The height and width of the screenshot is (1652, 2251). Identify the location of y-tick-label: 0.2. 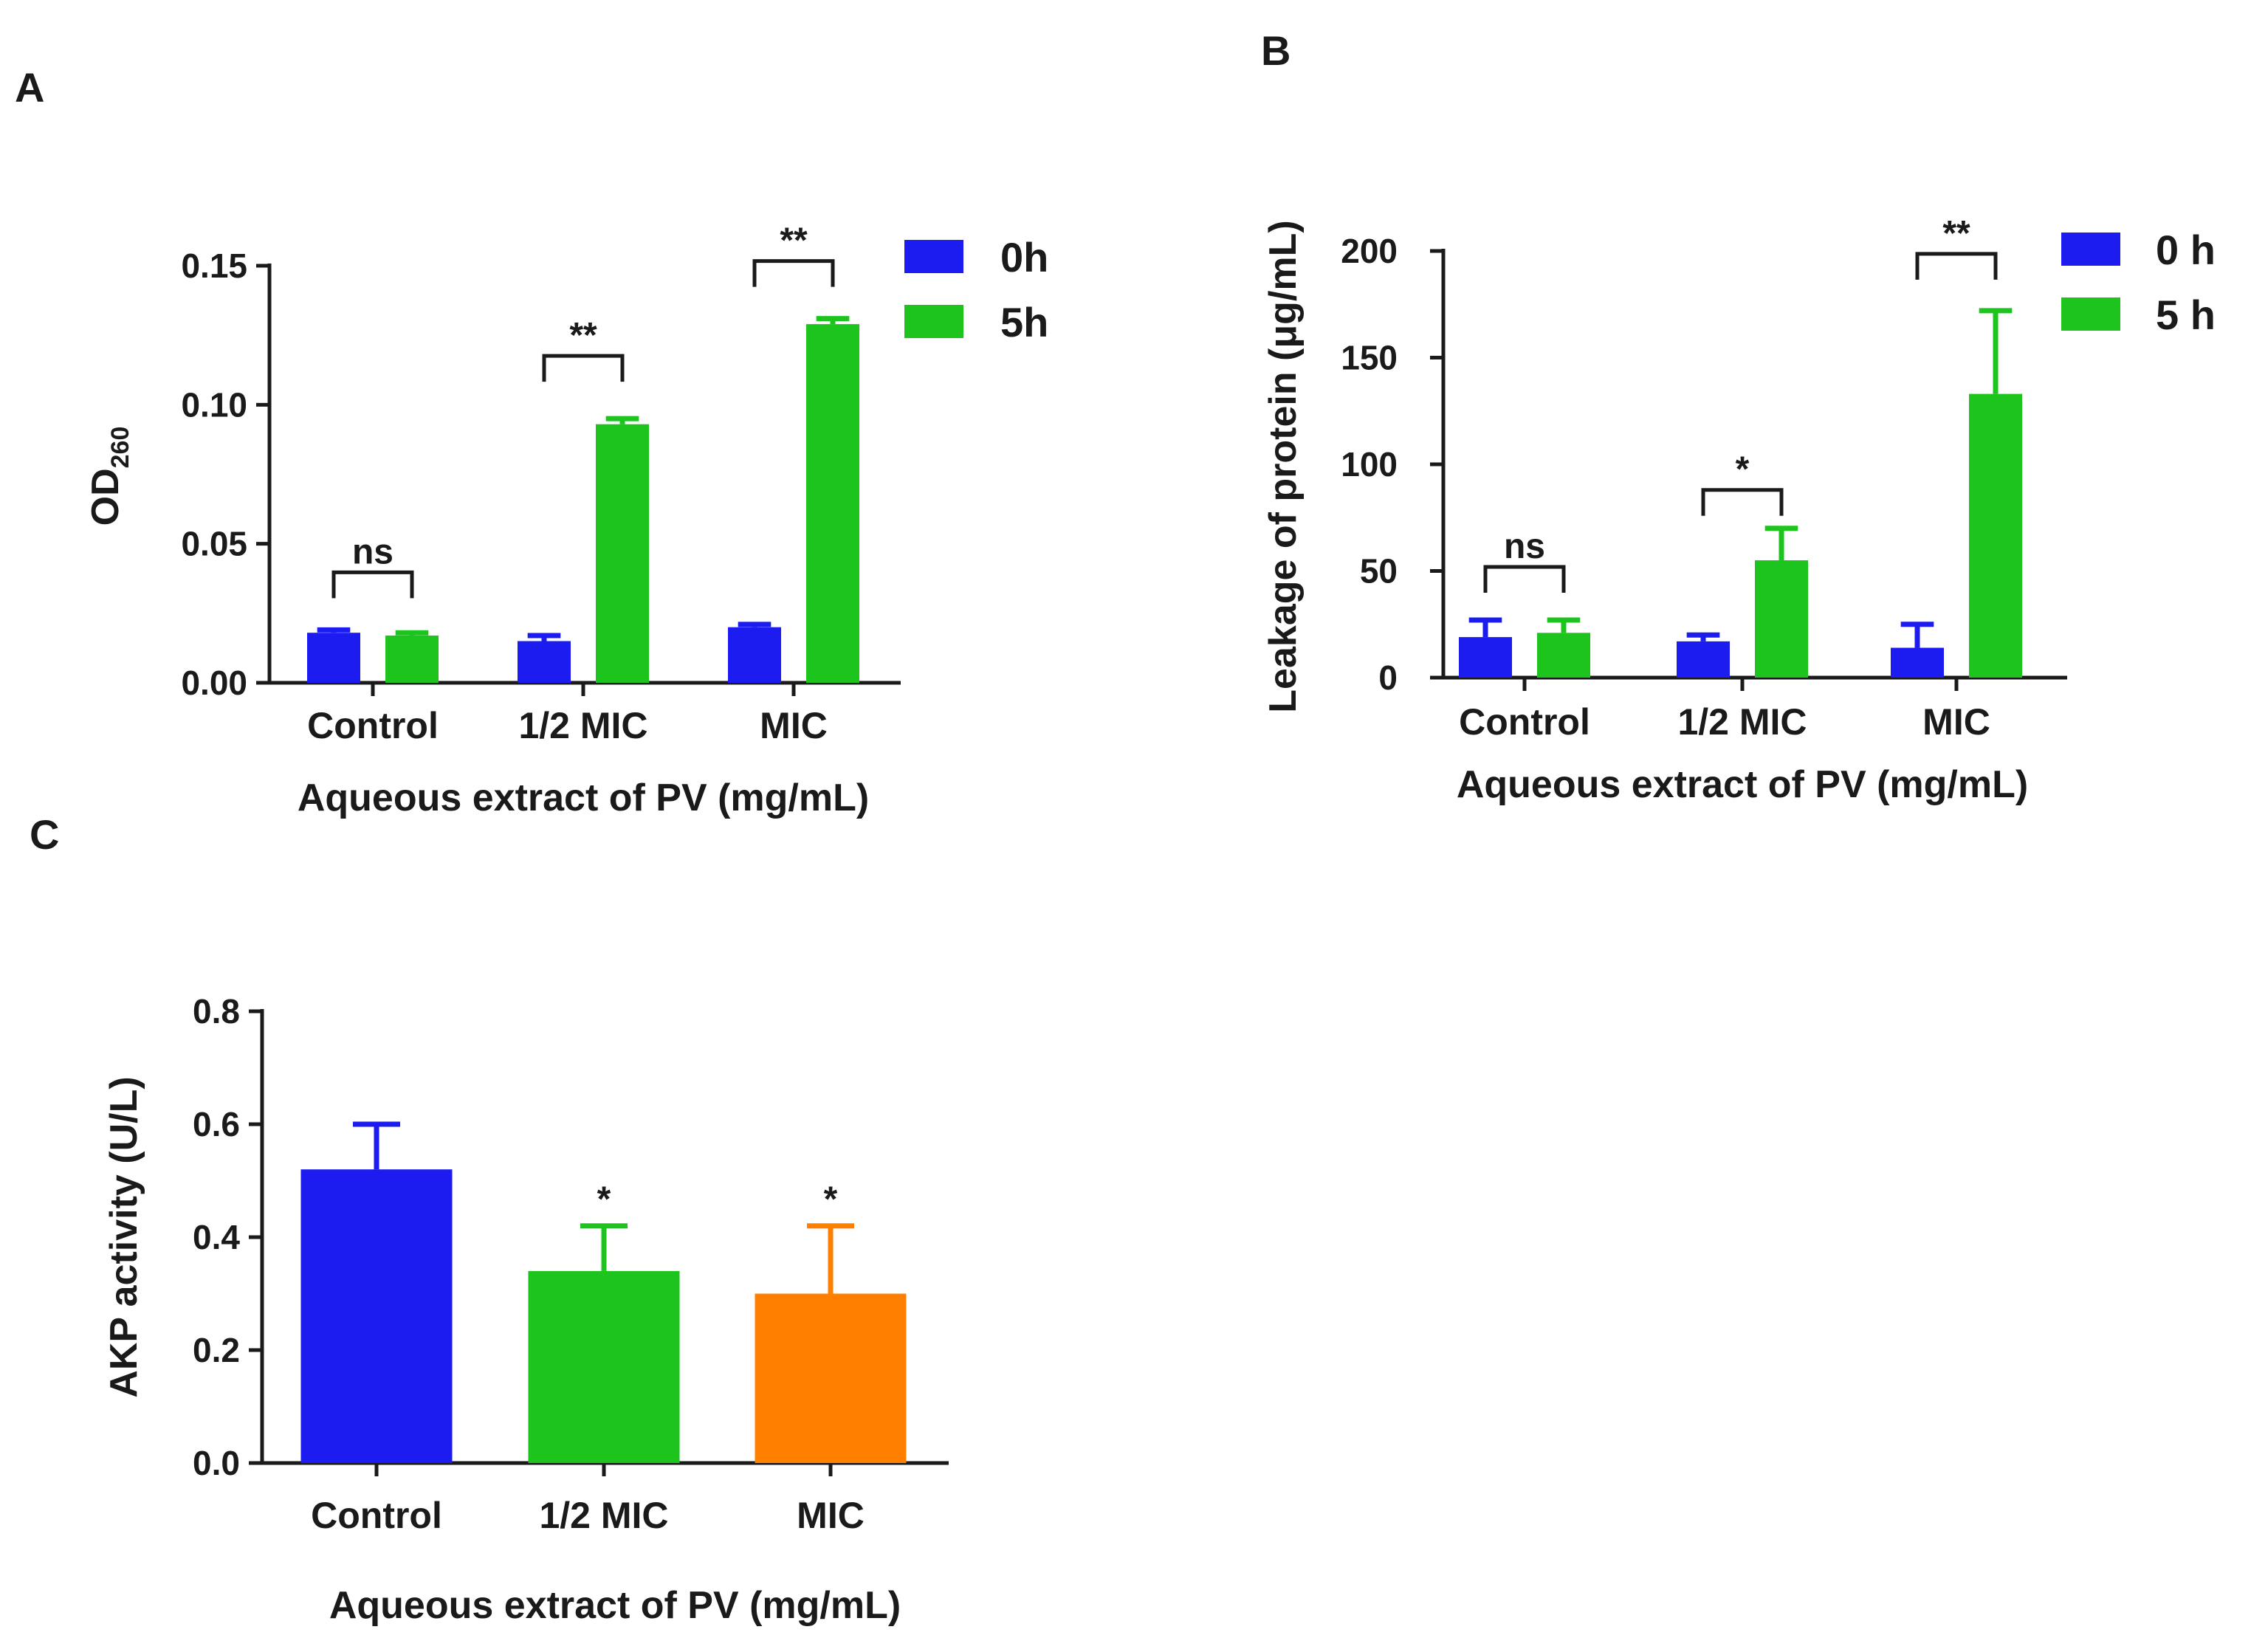
(216, 1350).